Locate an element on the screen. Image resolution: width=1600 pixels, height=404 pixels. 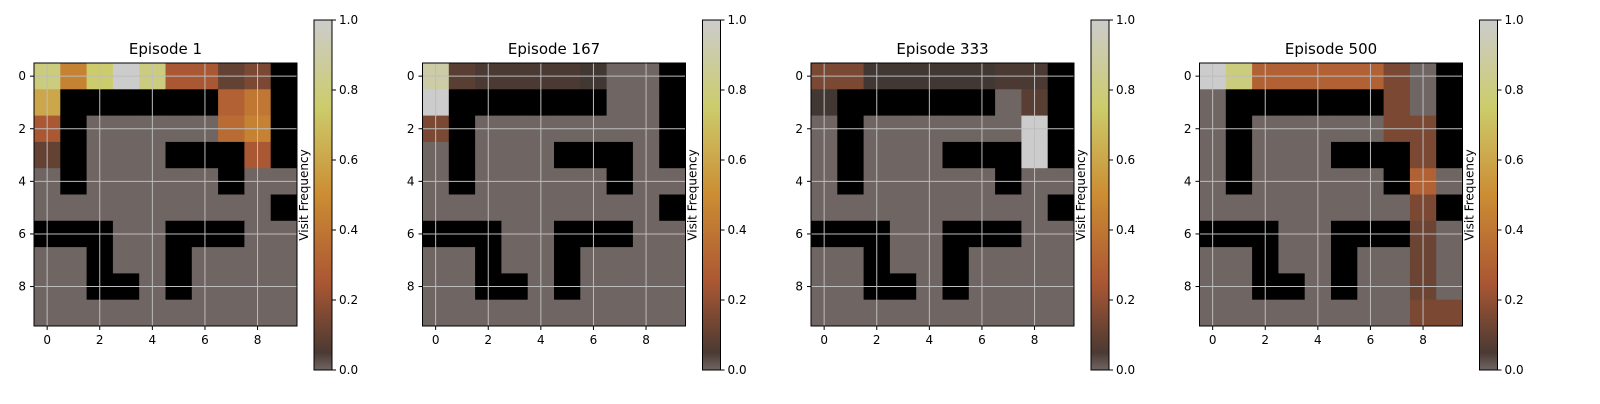
colorbar-tick-label: 0.2 is located at coordinates (1125, 300).